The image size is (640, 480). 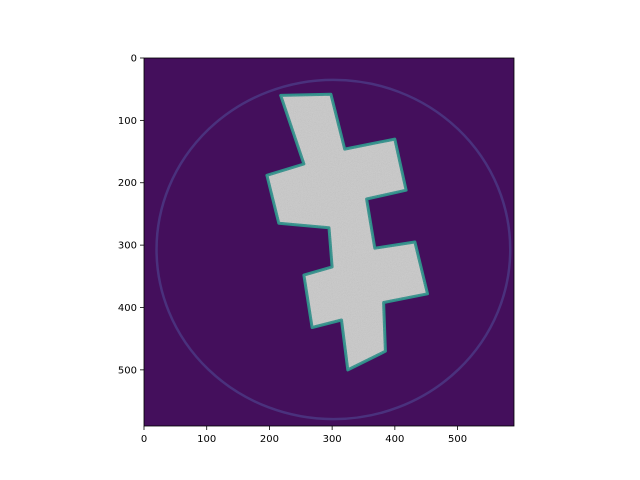 What do you see at coordinates (127, 121) in the screenshot?
I see `y-tick-label: 100` at bounding box center [127, 121].